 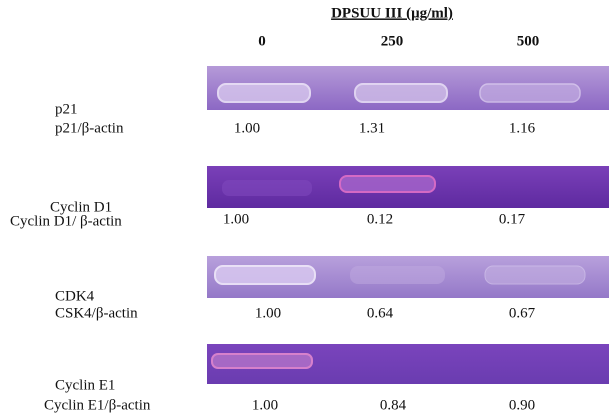 I want to click on ratio-label: p21/β-actin, so click(x=89, y=128).